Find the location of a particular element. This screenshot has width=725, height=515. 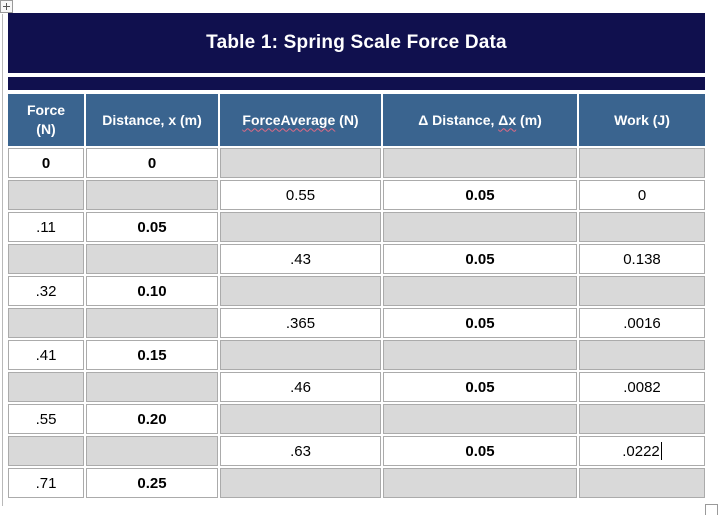

cell-distance: 0.10 is located at coordinates (152, 291).